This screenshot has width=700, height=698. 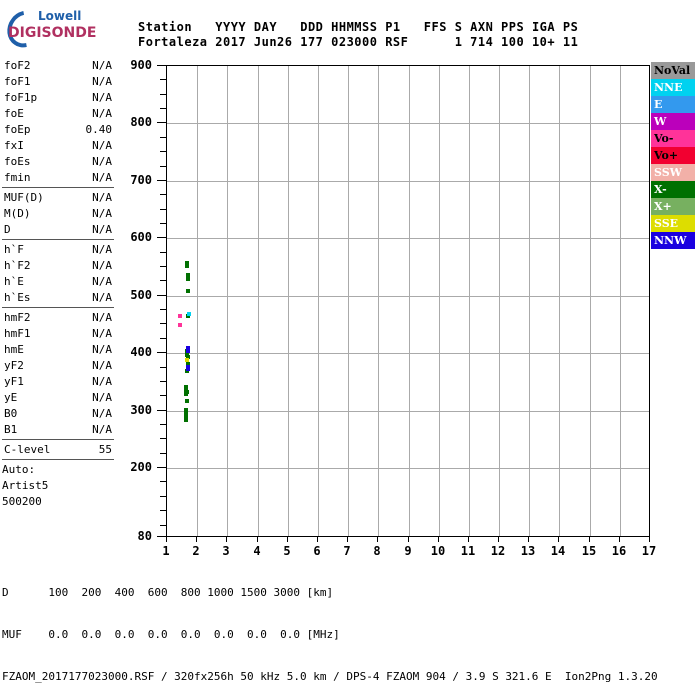 I want to click on y-axis-label: 80, so click(x=144, y=536).